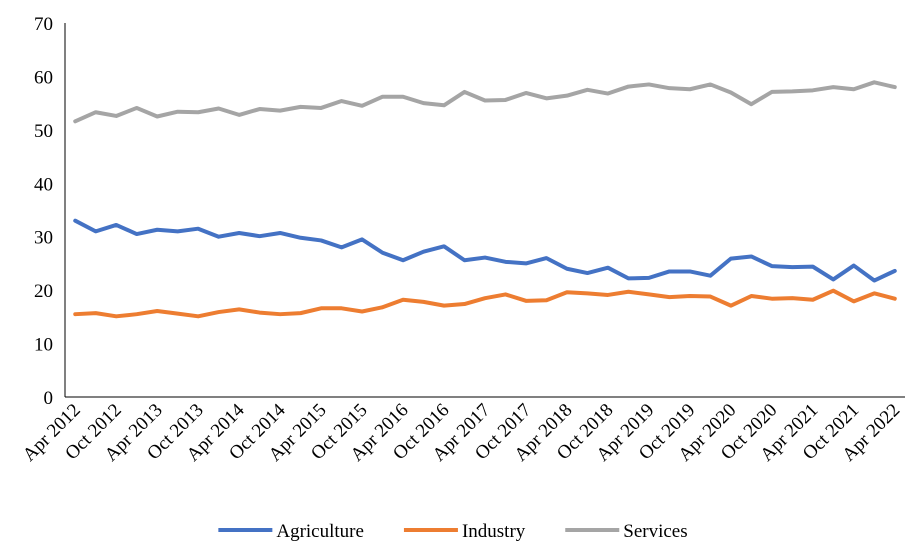  I want to click on y-tick-label: 60, so click(43, 77).